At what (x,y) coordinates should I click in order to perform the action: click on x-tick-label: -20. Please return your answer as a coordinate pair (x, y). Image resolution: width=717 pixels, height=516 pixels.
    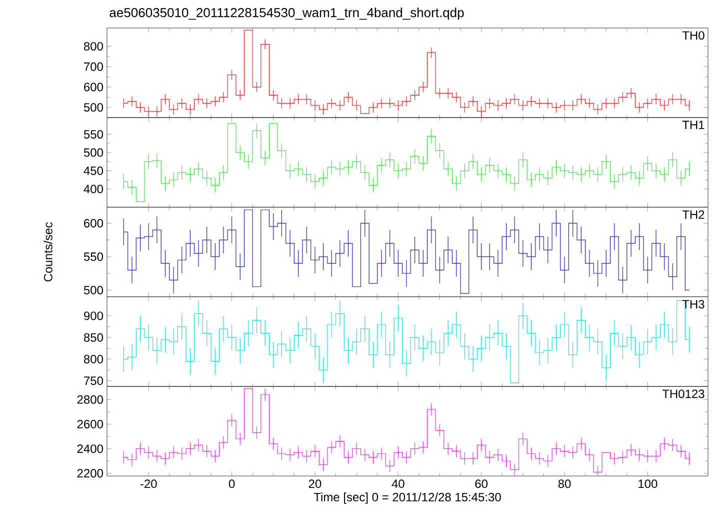
    Looking at the image, I should click on (148, 484).